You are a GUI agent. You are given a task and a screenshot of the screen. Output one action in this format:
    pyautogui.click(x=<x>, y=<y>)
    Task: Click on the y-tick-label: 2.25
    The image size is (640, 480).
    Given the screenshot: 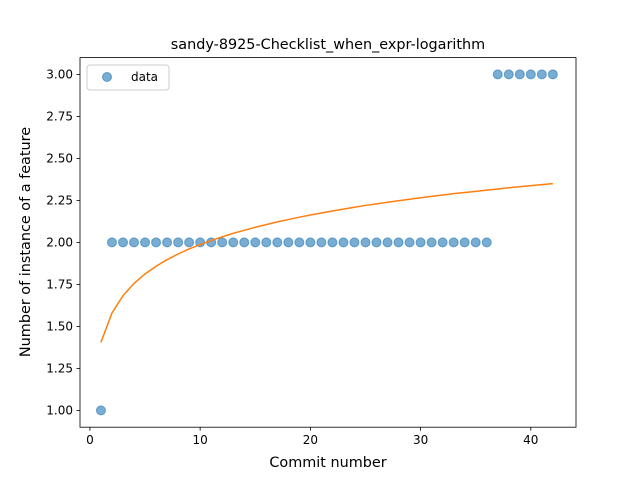 What is the action you would take?
    pyautogui.click(x=59, y=200)
    